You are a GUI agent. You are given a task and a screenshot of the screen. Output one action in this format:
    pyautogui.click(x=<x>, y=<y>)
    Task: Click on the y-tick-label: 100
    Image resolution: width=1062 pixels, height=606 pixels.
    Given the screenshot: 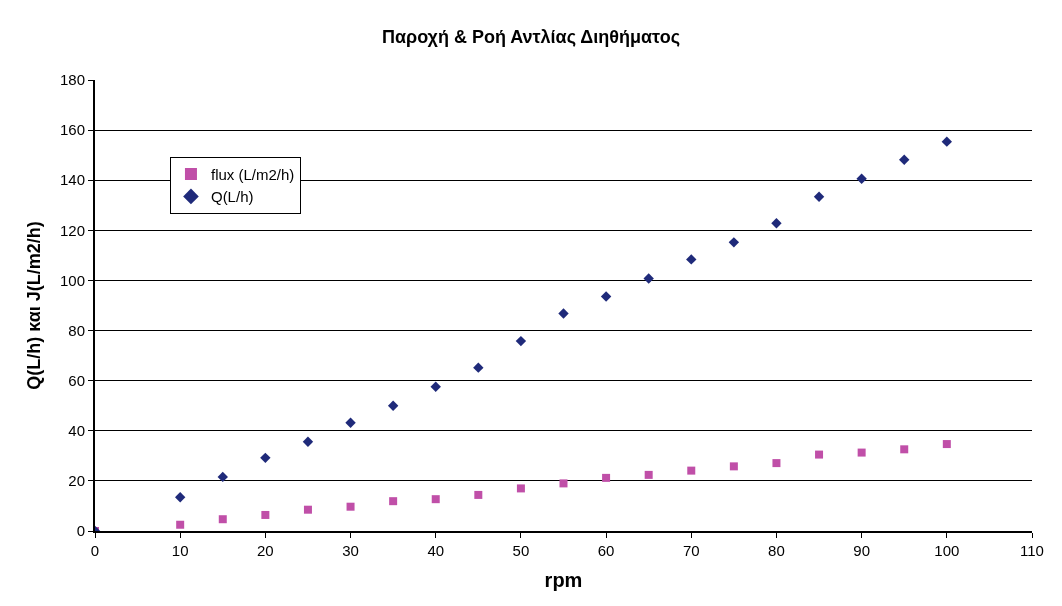 What is the action you would take?
    pyautogui.click(x=72, y=280)
    